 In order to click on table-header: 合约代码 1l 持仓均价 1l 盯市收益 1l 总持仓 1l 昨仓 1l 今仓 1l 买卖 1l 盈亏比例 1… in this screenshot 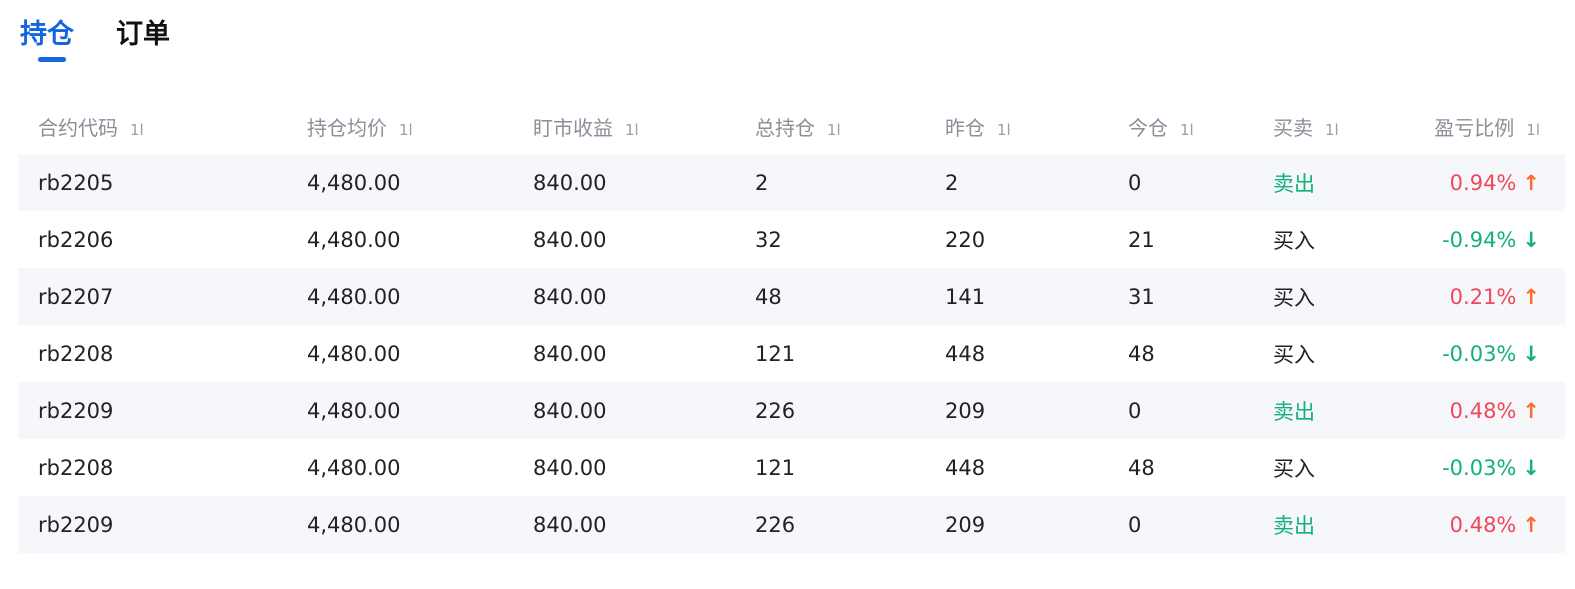, I will do `click(791, 126)`.